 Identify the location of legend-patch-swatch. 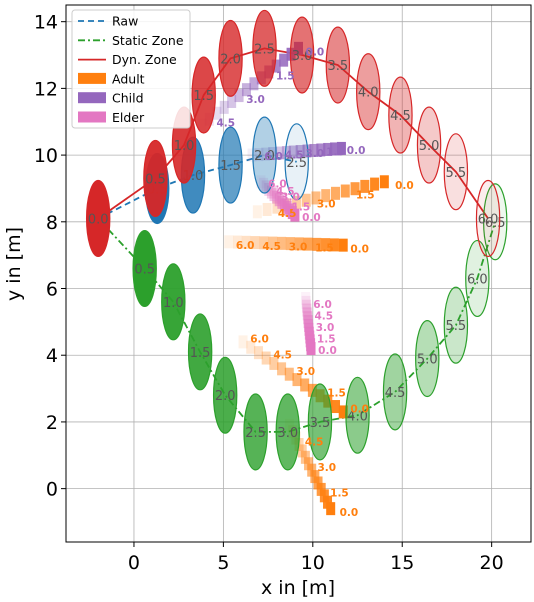
(92, 98).